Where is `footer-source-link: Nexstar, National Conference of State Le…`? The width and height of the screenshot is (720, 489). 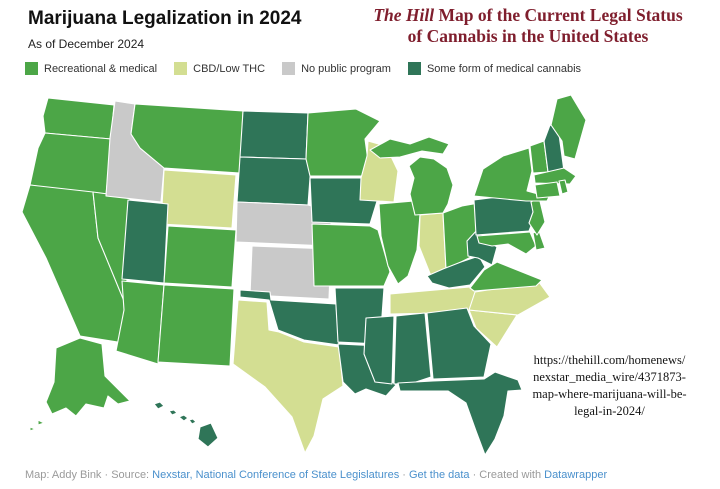 footer-source-link: Nexstar, National Conference of State Le… is located at coordinates (276, 475).